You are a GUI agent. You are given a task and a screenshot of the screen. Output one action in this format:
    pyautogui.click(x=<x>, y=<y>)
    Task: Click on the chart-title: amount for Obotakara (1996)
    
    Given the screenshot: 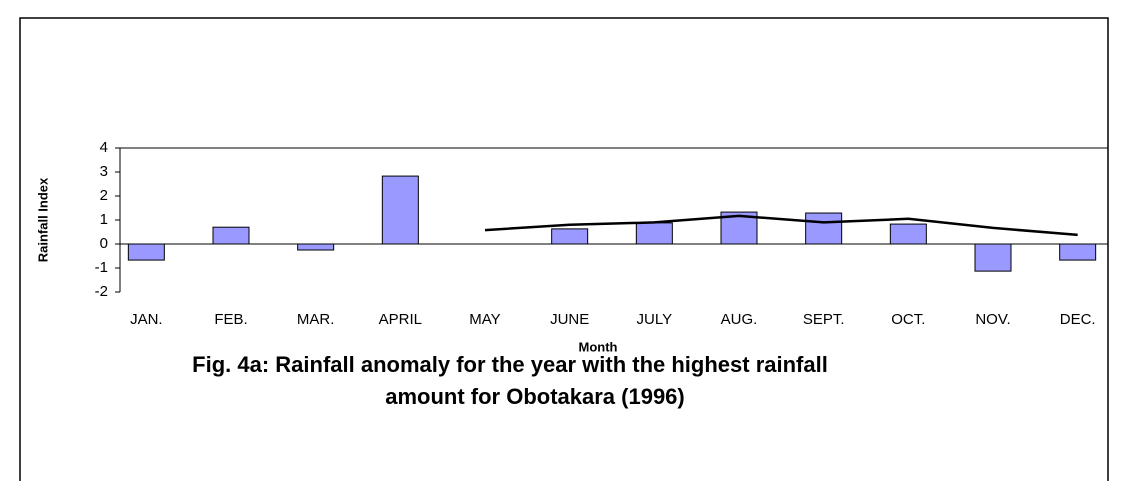 What is the action you would take?
    pyautogui.click(x=535, y=396)
    